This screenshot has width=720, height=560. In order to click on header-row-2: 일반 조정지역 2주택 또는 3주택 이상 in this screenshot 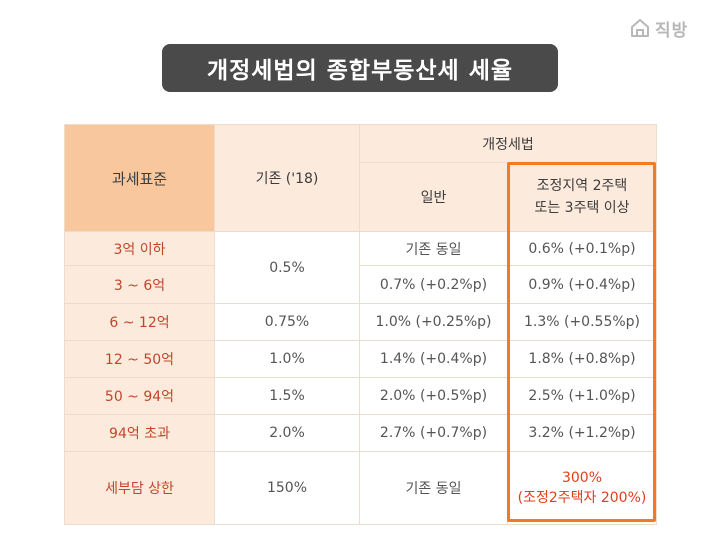, I will do `click(361, 197)`.